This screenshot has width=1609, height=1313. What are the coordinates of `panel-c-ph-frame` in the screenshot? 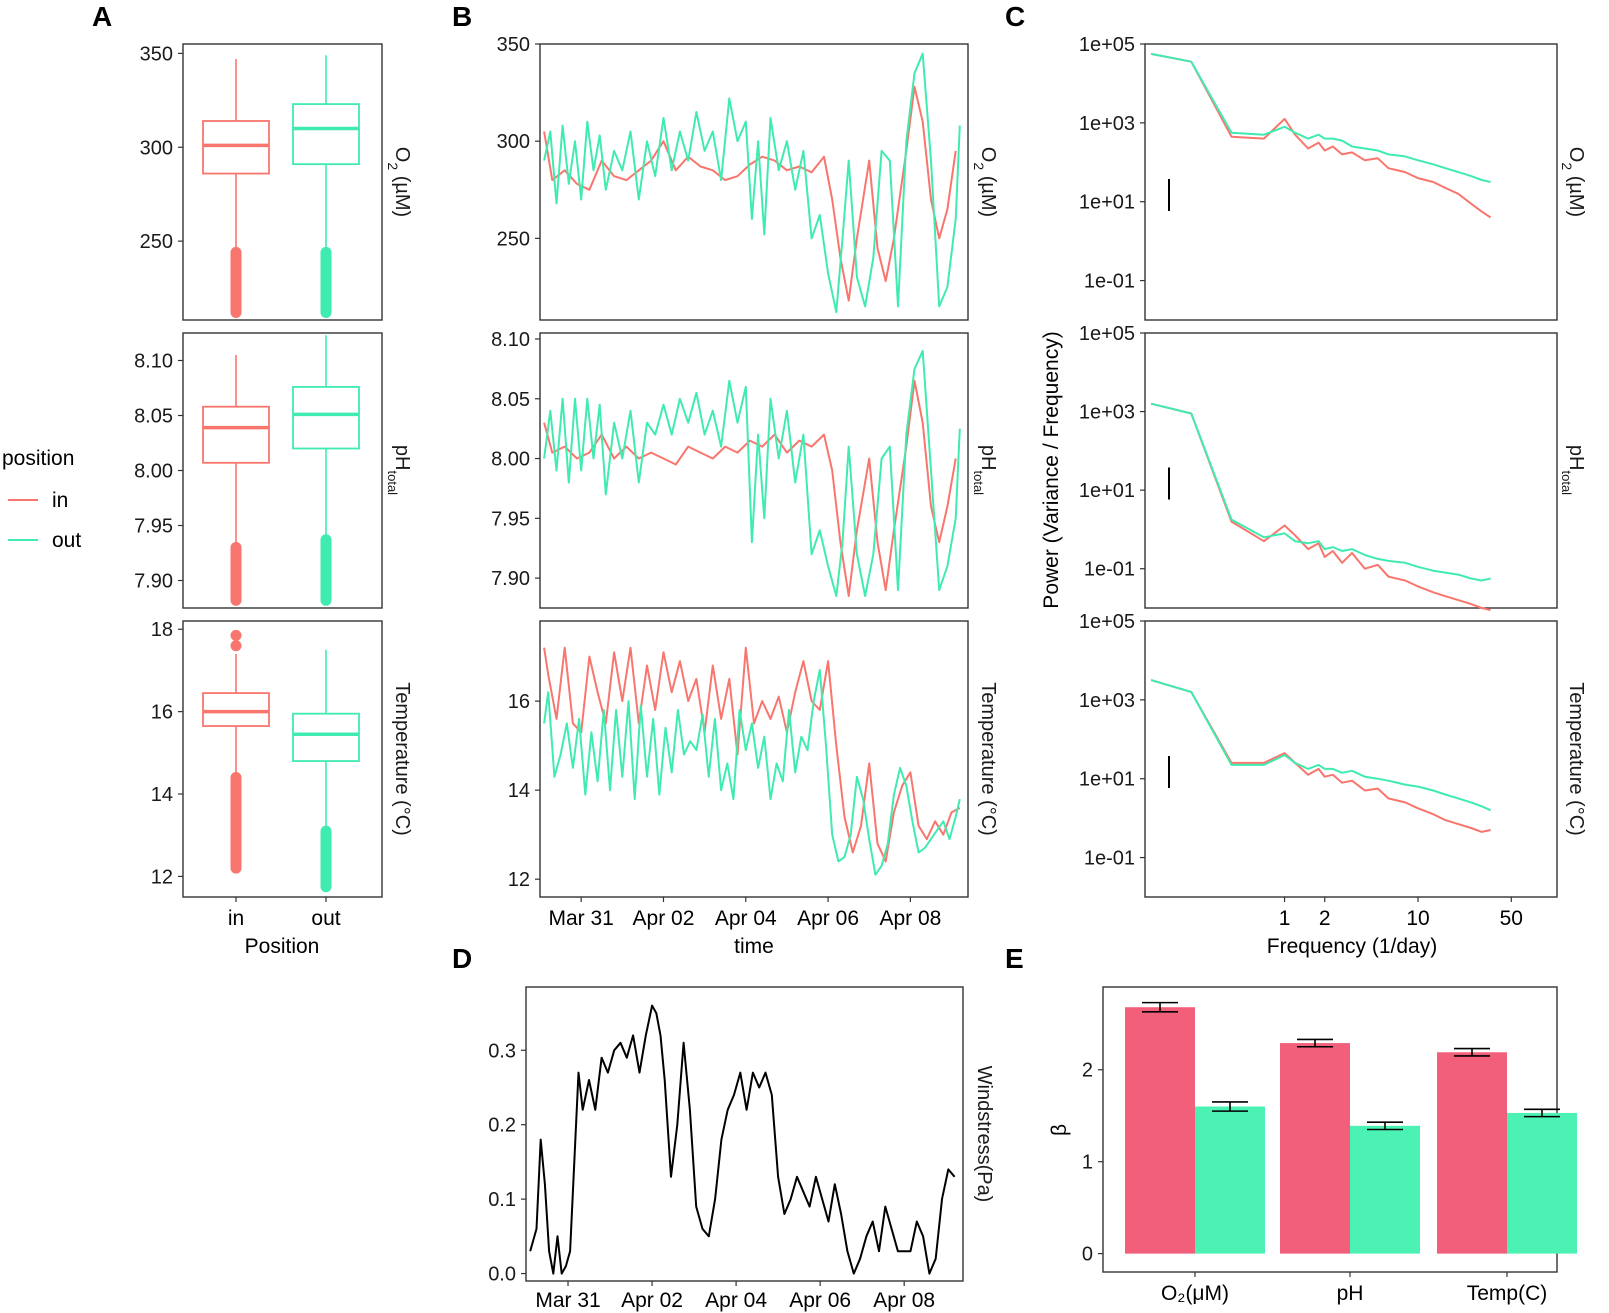 It's located at (1351, 470).